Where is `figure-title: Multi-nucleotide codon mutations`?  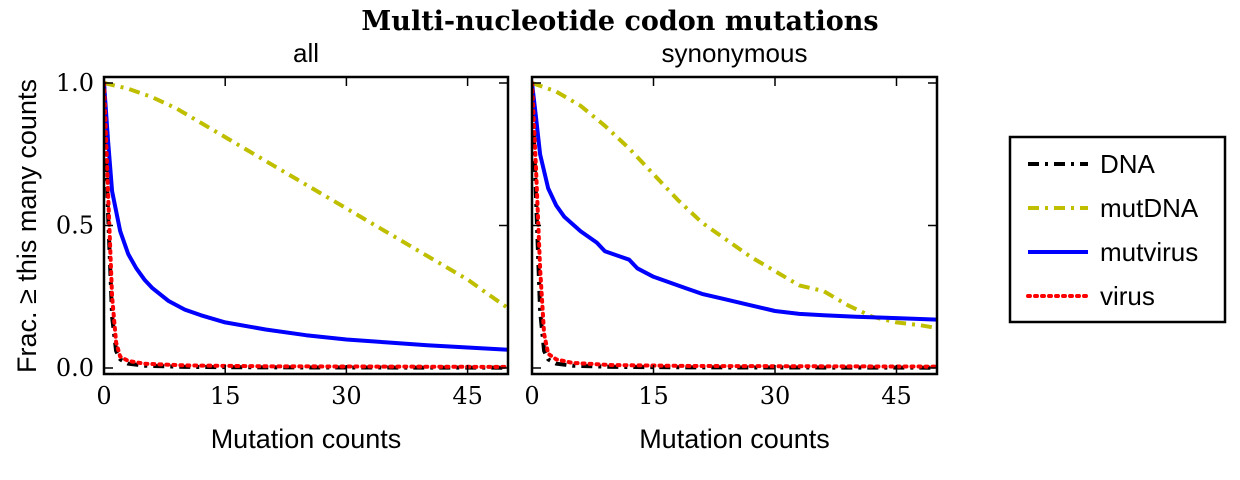 figure-title: Multi-nucleotide codon mutations is located at coordinates (619, 21).